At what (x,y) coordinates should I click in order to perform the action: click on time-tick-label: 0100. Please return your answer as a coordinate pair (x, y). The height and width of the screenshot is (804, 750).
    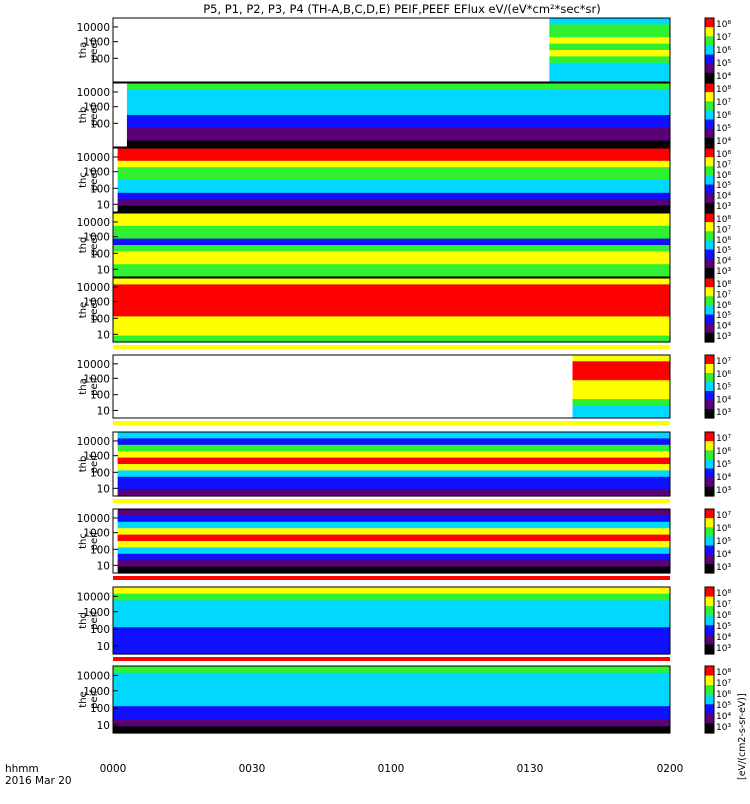
    Looking at the image, I should click on (391, 769).